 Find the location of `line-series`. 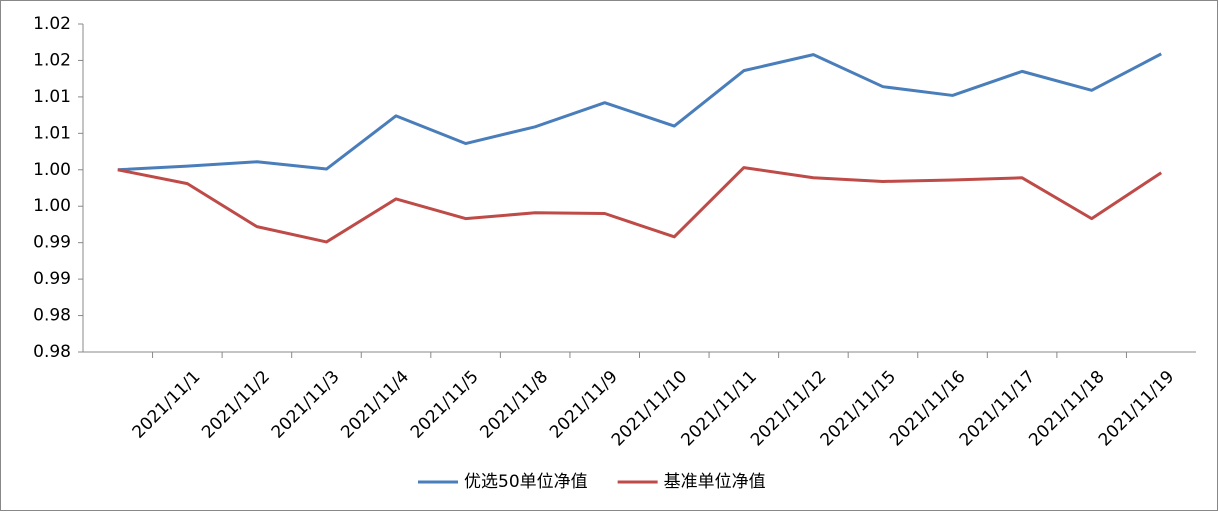

line-series is located at coordinates (640, 205).